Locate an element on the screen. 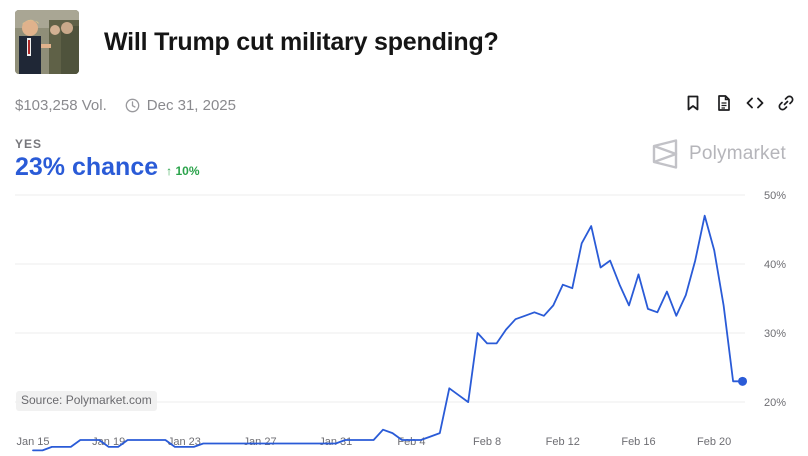 Image resolution: width=808 pixels, height=456 pixels. bookmark-button is located at coordinates (693, 103).